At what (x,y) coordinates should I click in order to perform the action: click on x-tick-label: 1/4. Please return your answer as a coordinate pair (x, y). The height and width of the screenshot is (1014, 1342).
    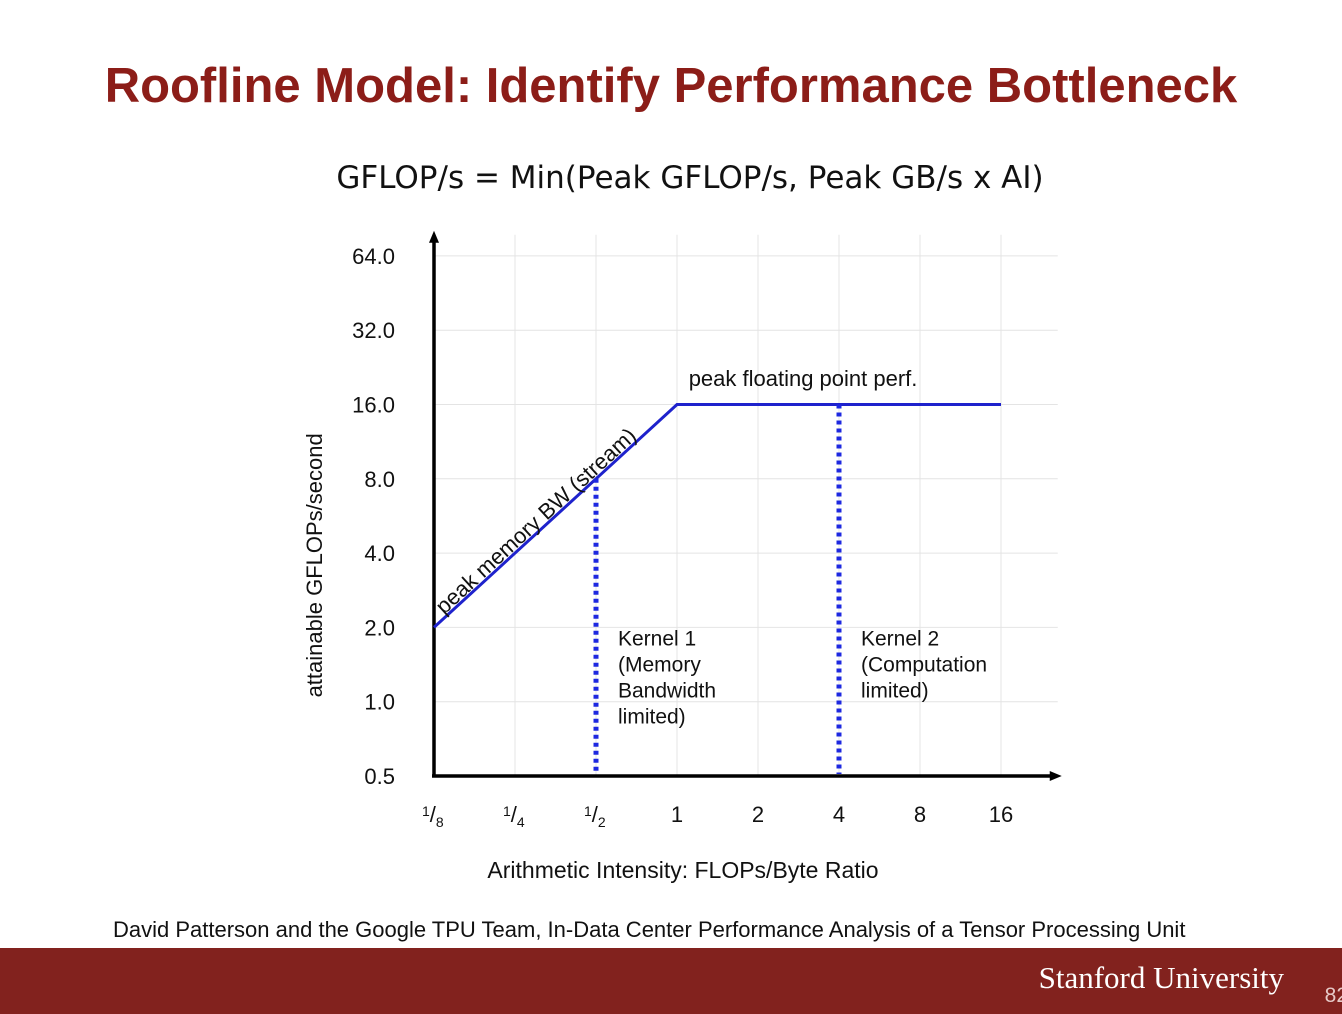
    Looking at the image, I should click on (514, 816).